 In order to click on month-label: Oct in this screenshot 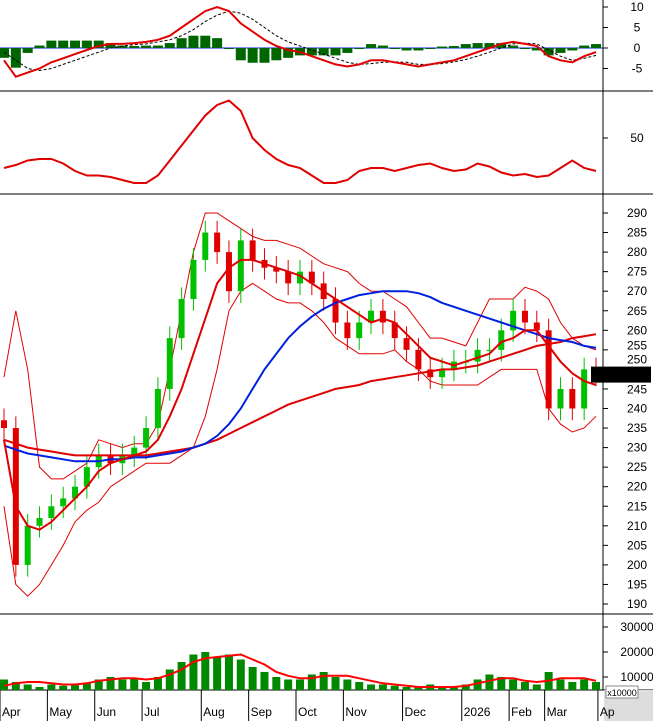, I will do `click(307, 712)`.